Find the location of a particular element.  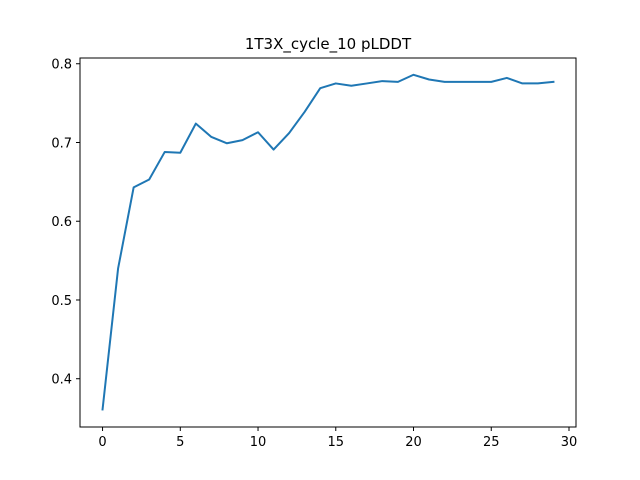

y-tick-label: 0.8 is located at coordinates (61, 65).